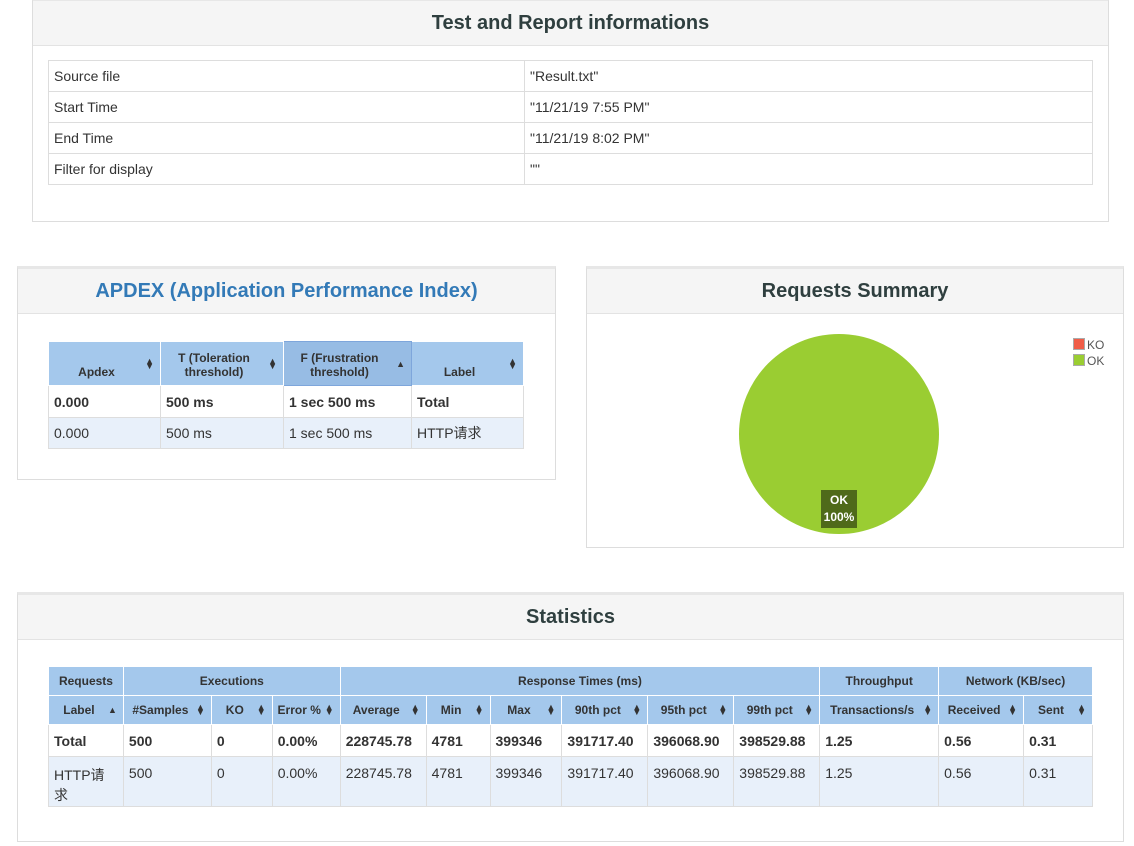 This screenshot has width=1134, height=846. I want to click on col-samples: #Samples ▲ ▼, so click(167, 710).